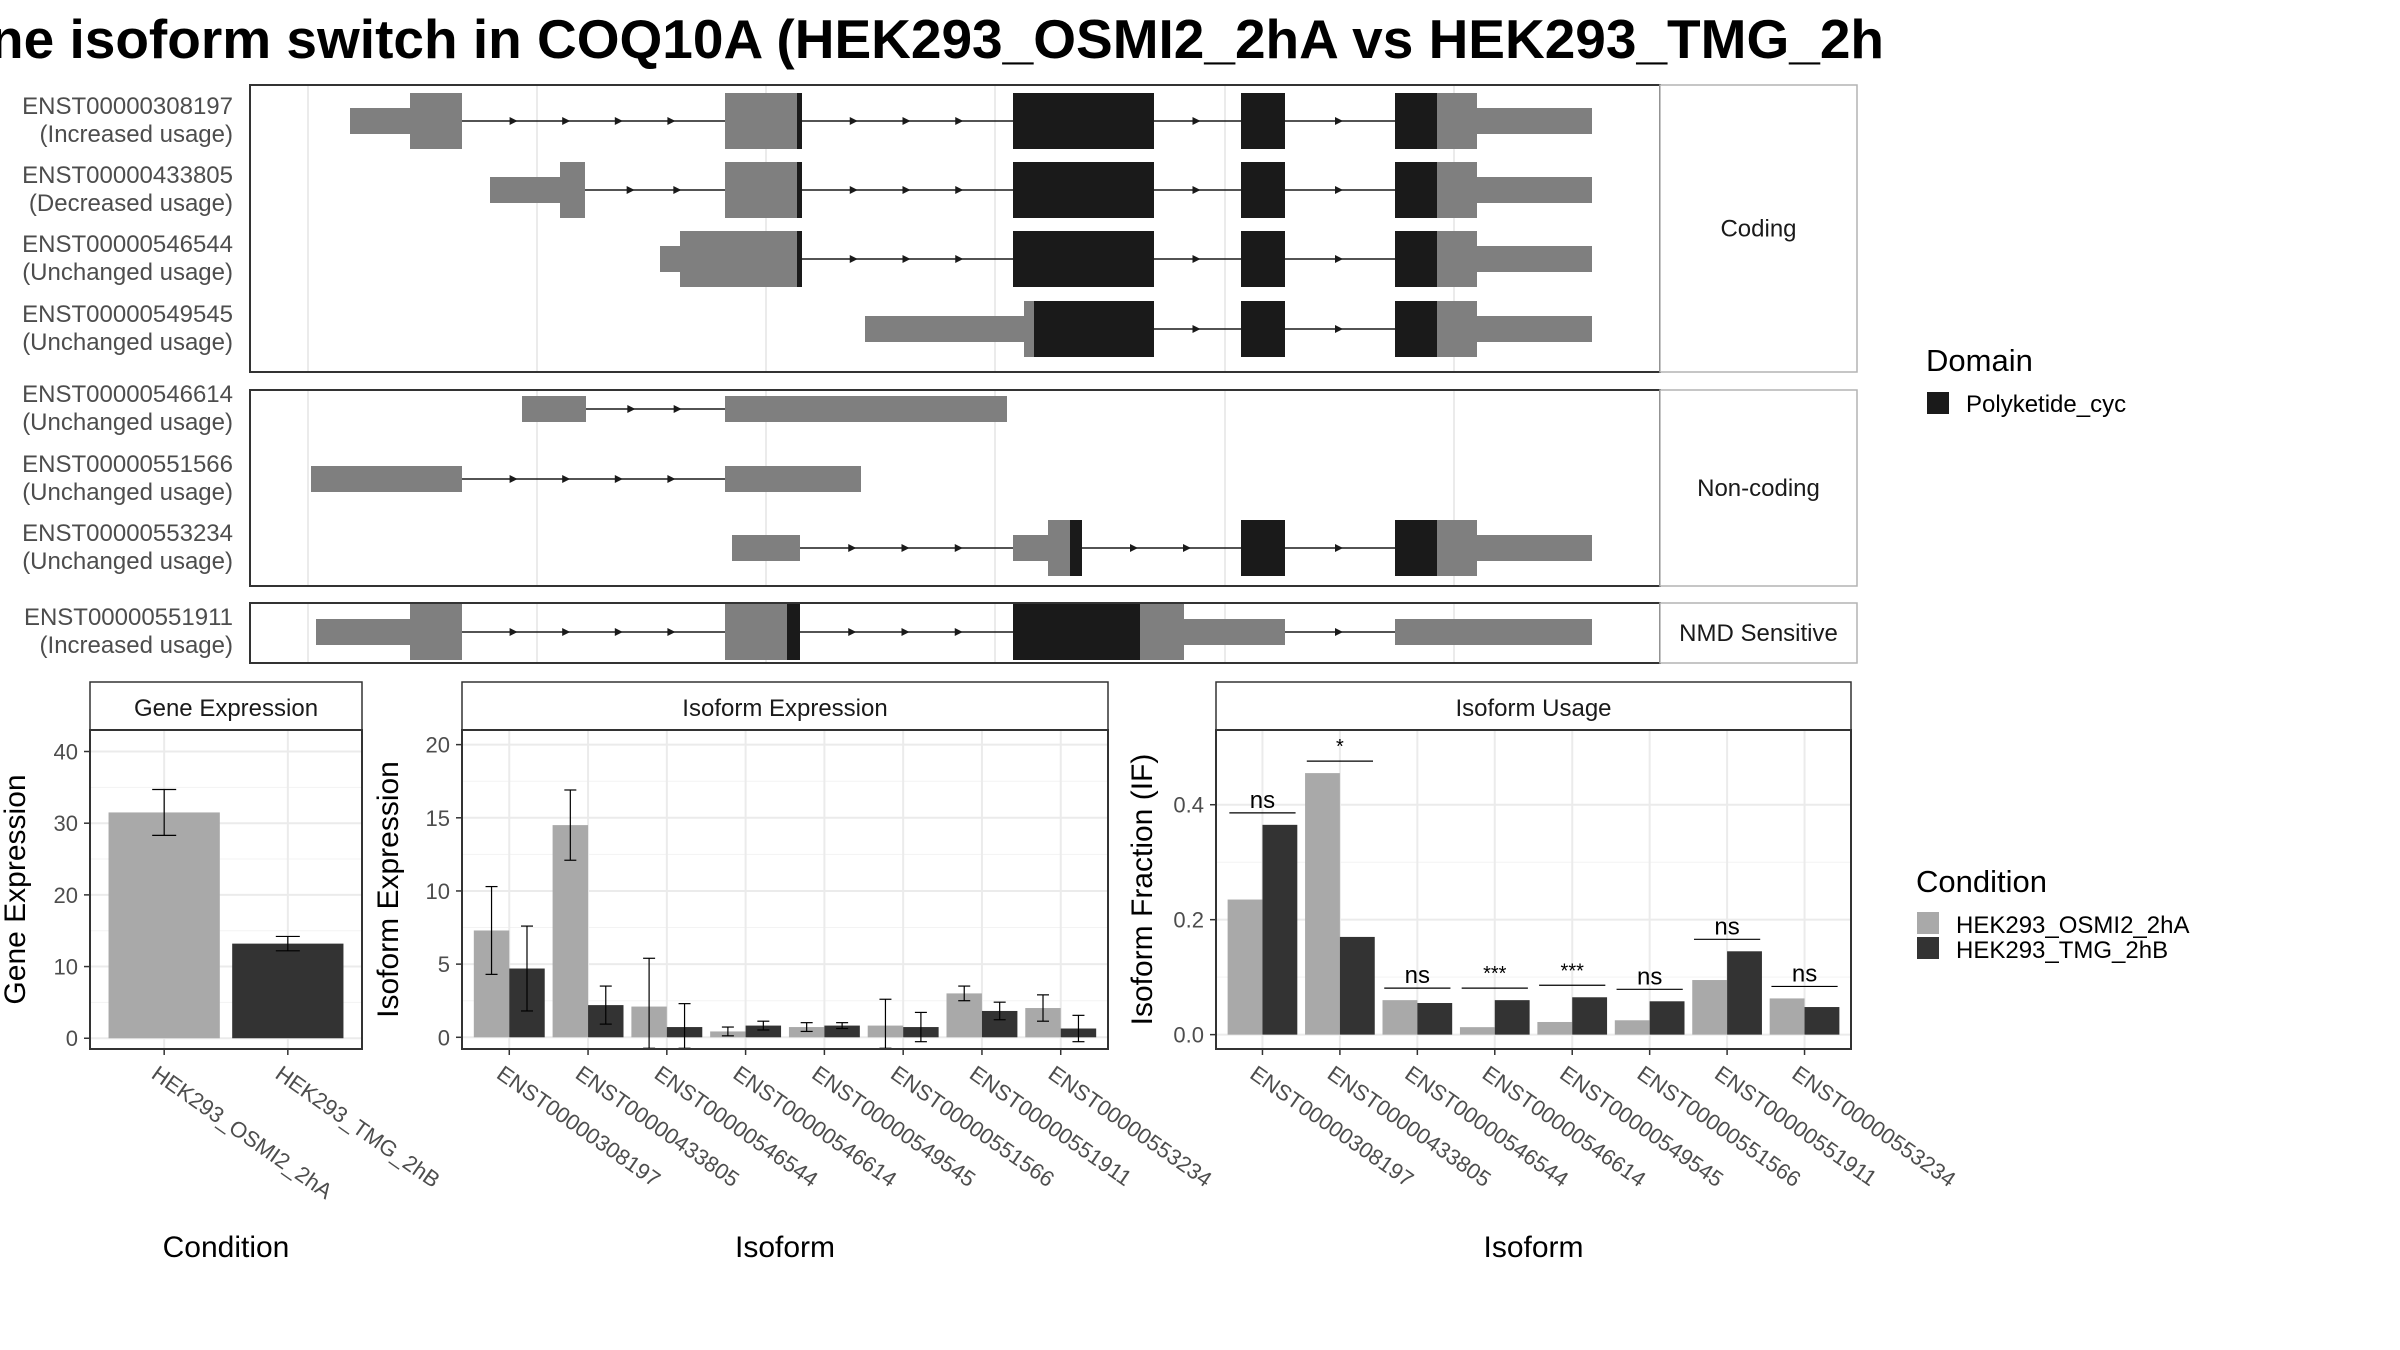  Describe the element at coordinates (127, 314) in the screenshot. I see `transcript-id-label: ENST00000549545` at that location.